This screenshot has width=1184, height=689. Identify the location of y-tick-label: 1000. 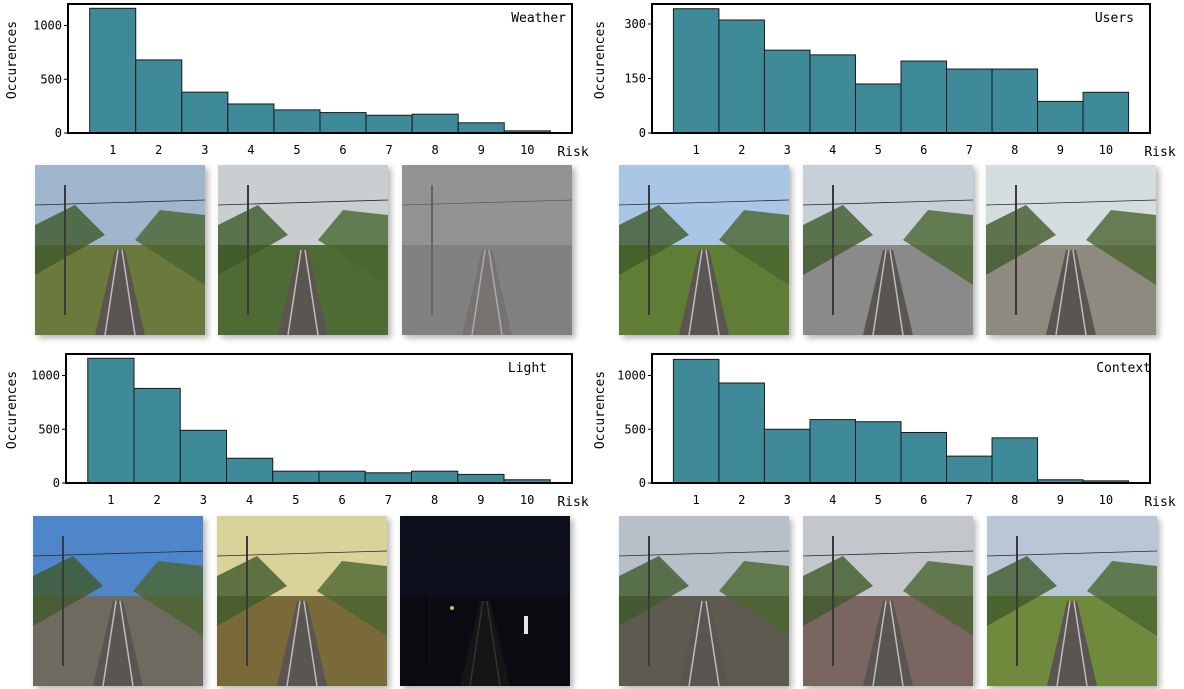
(45, 376).